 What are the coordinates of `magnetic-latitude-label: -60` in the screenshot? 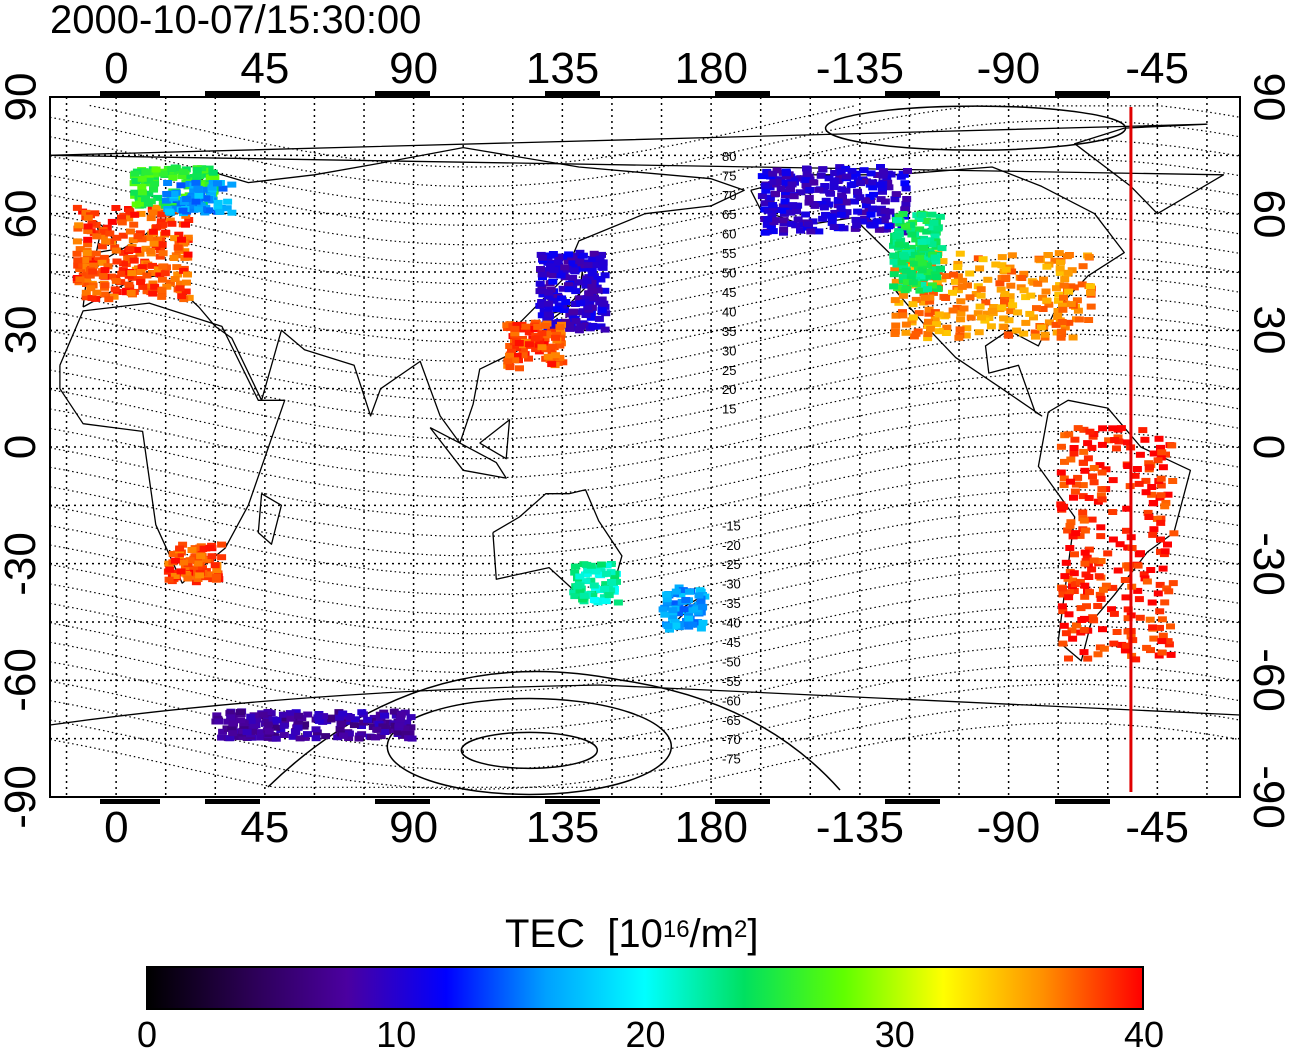 It's located at (731, 700).